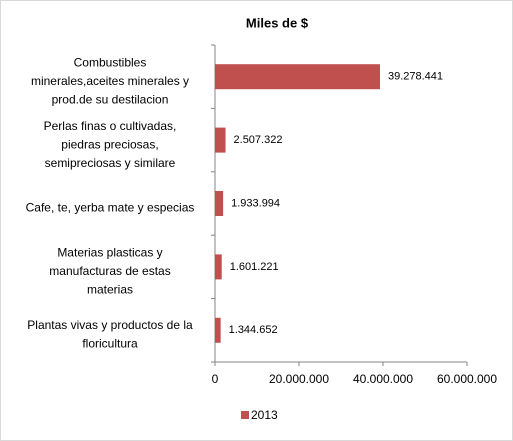  I want to click on y-tick-label: Plantas vivas y productos de la, so click(110, 325).